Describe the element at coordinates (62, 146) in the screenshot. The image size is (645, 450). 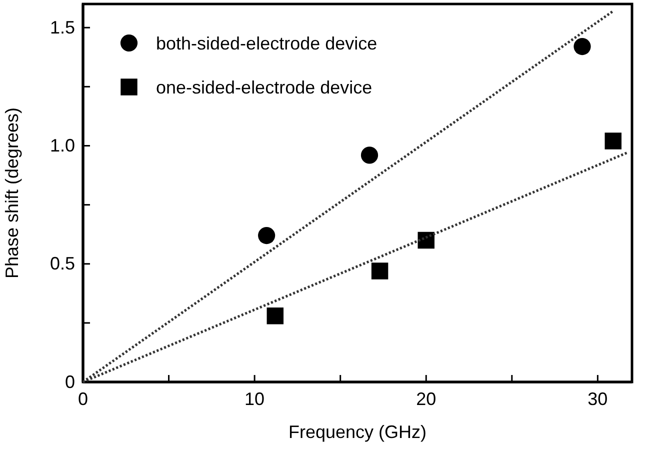
I see `y-tick-label: 1.0` at that location.